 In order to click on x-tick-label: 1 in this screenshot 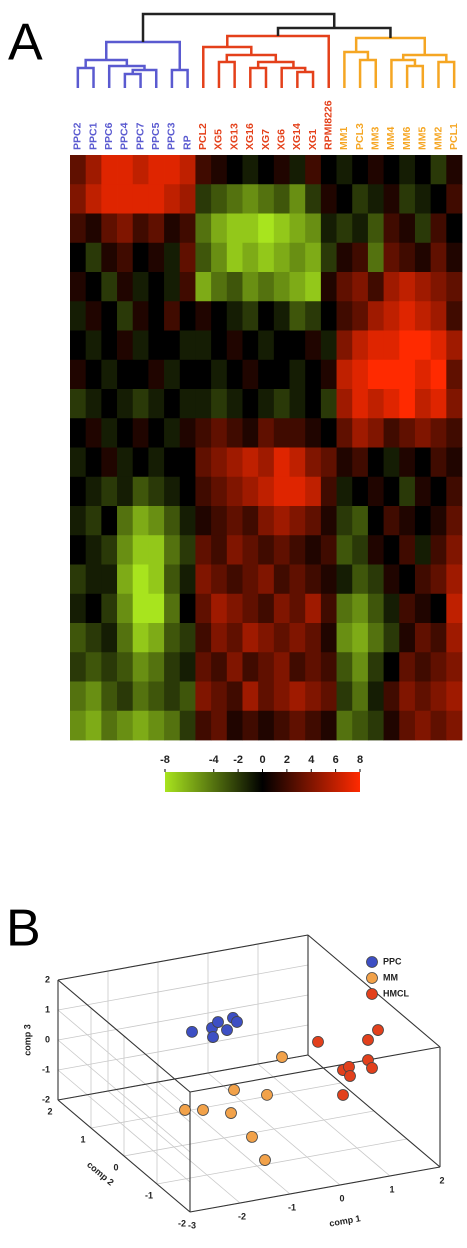, I will do `click(391, 1189)`.